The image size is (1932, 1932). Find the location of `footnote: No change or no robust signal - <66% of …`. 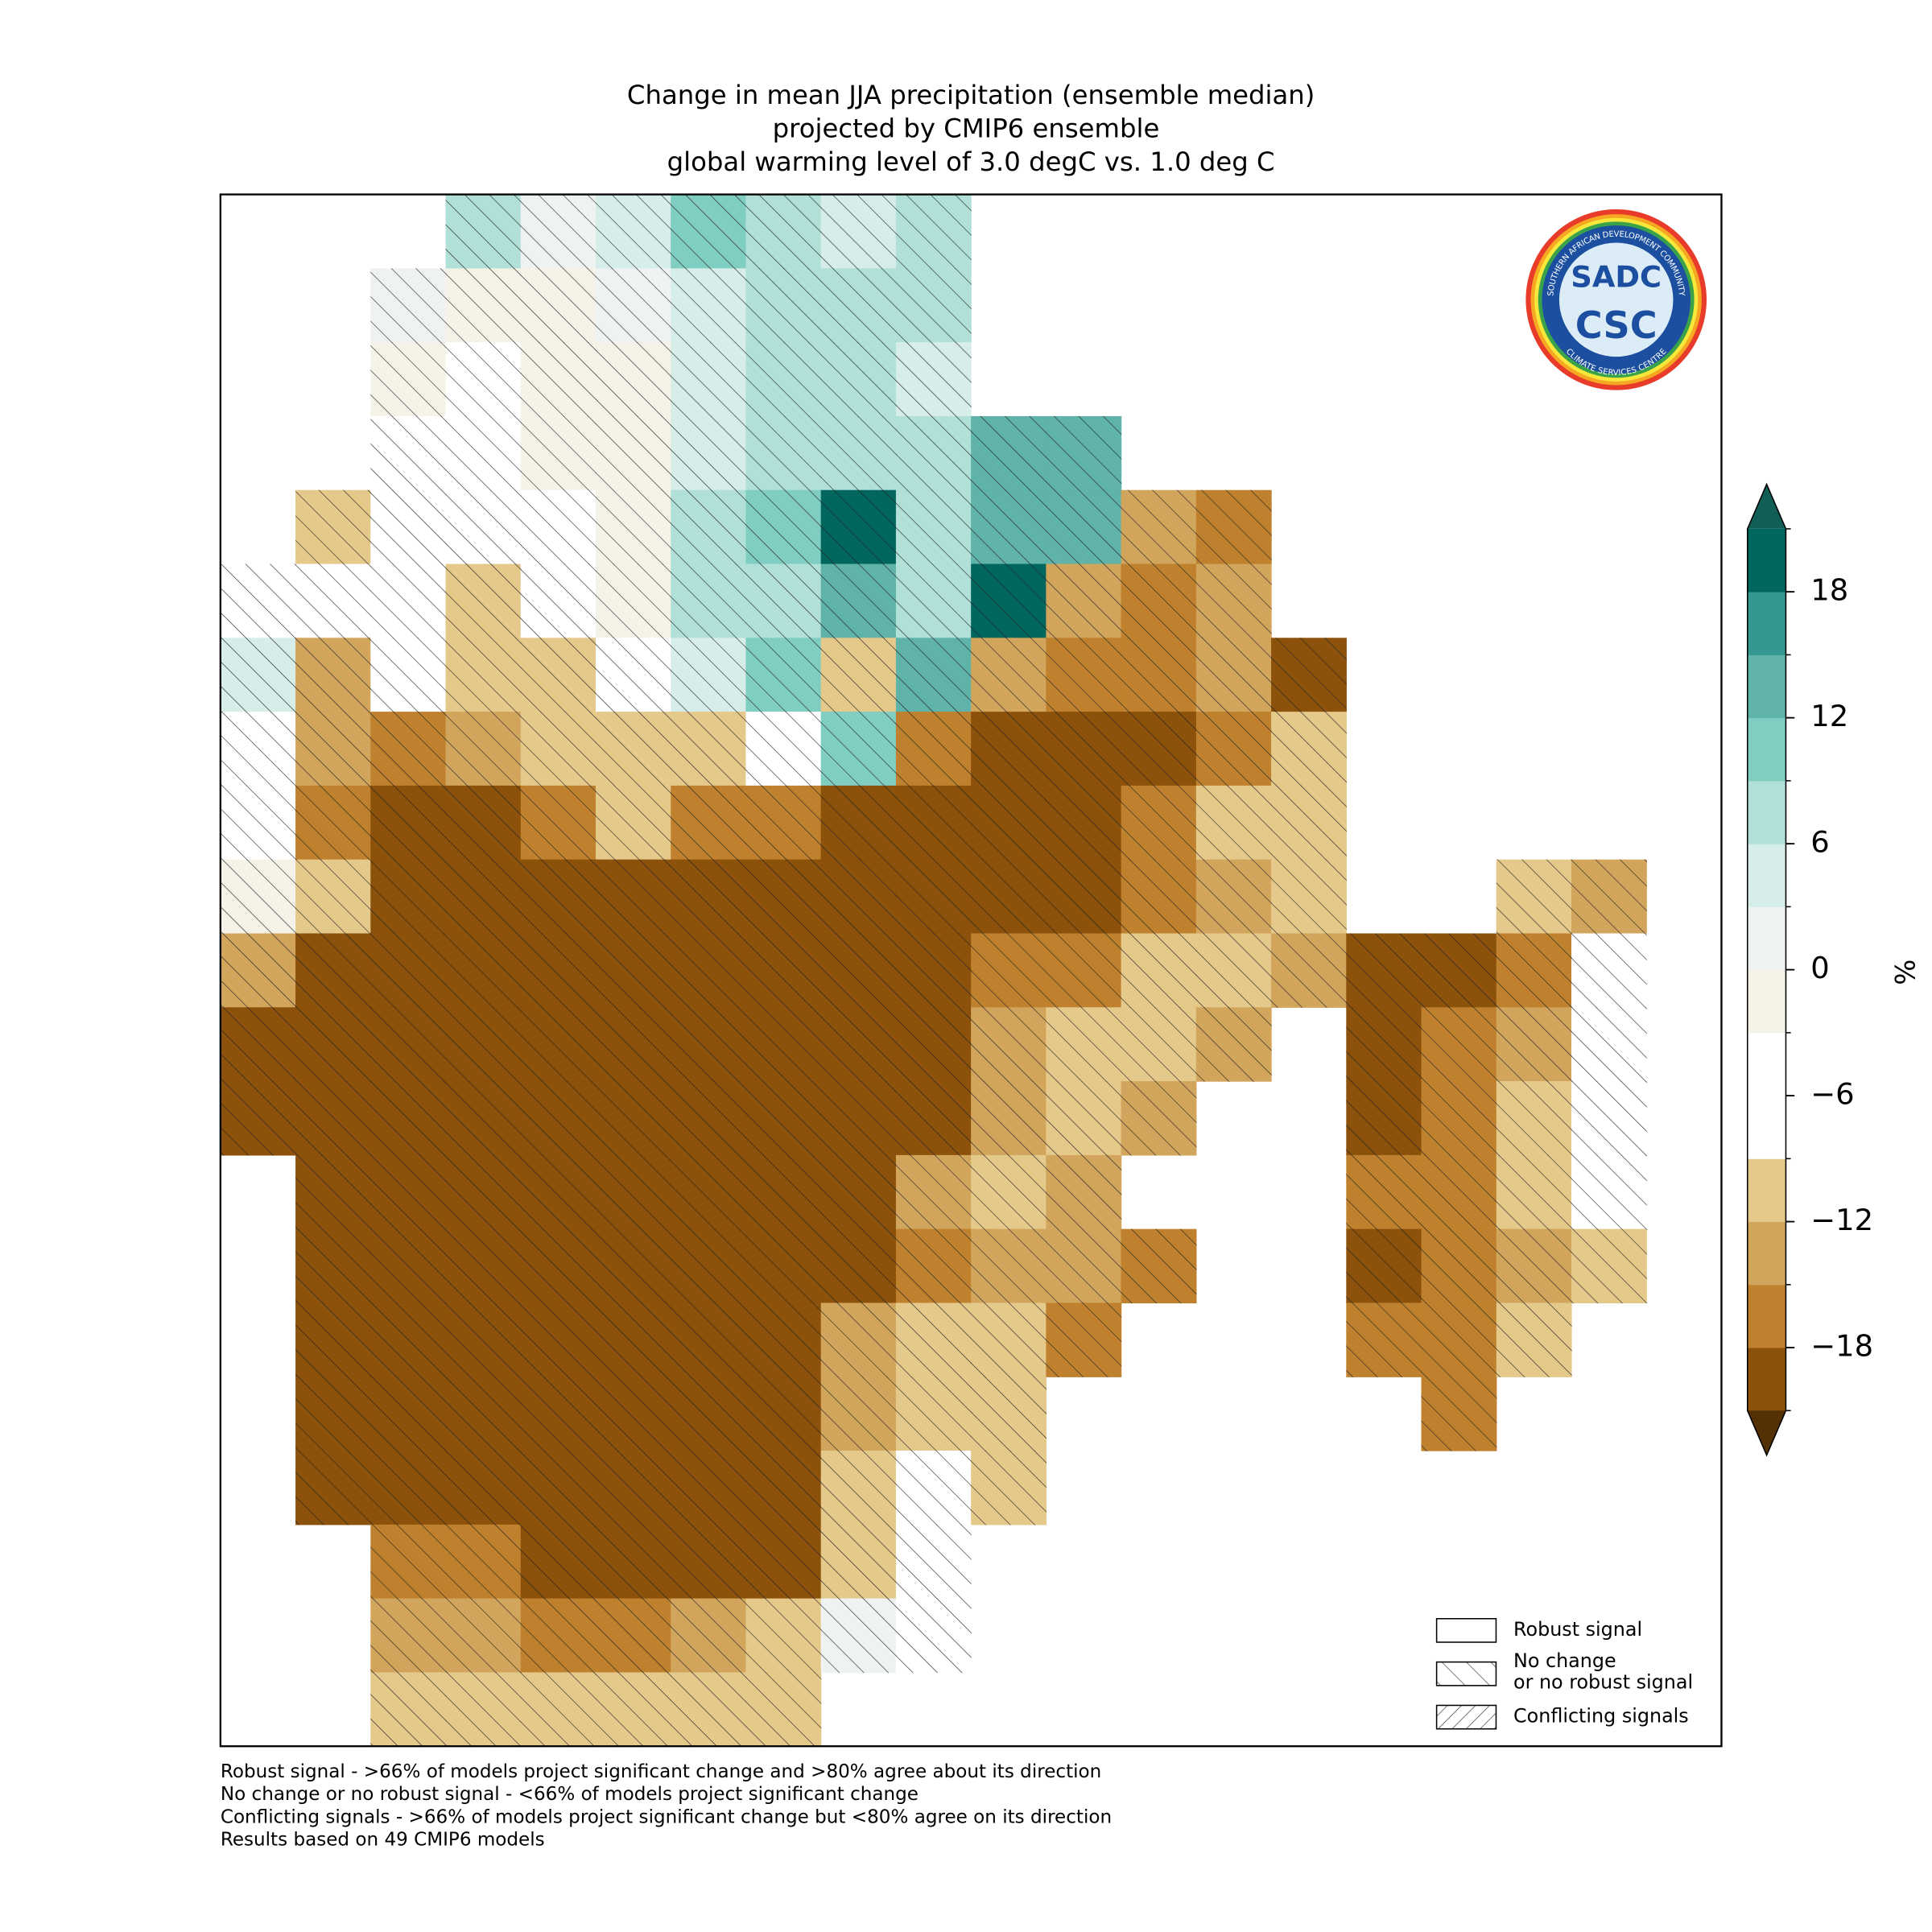

footnote: No change or no robust signal - <66% of … is located at coordinates (570, 1794).